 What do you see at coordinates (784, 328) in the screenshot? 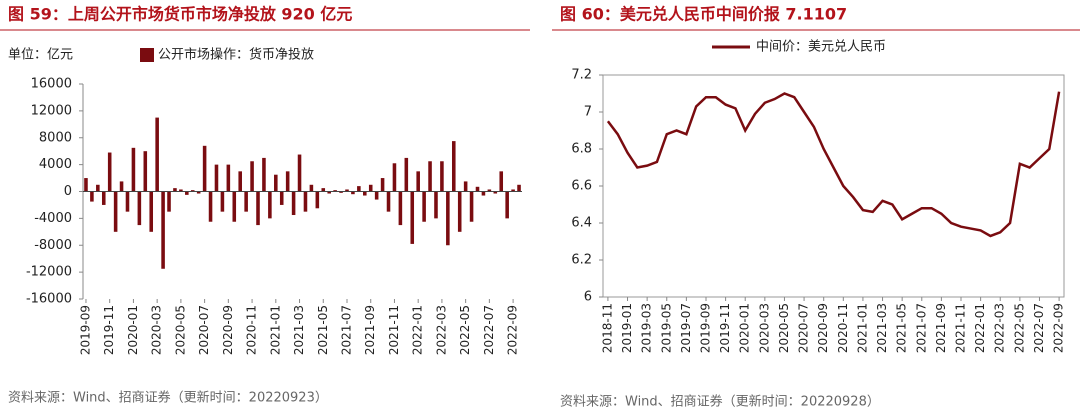
I see `x-tick-label: 2020-05` at bounding box center [784, 328].